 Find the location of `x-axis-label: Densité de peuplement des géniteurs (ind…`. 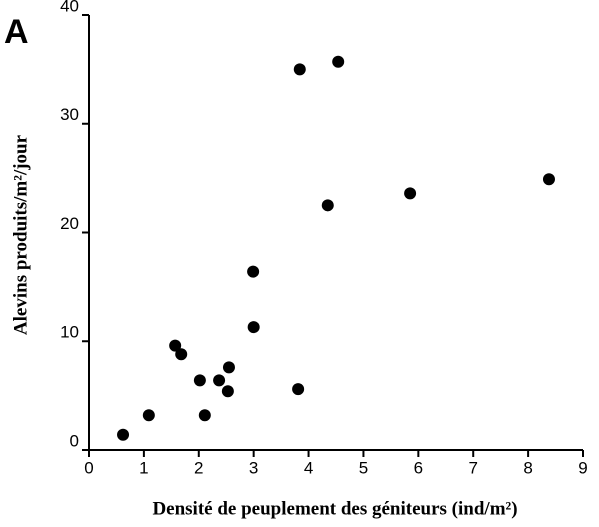

x-axis-label: Densité de peuplement des géniteurs (ind… is located at coordinates (334, 508).